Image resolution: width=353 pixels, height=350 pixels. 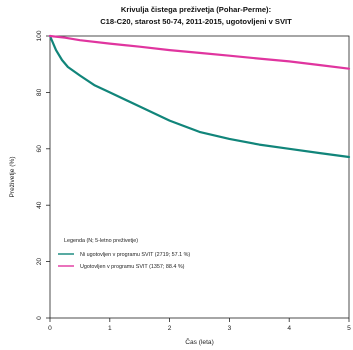 What do you see at coordinates (39, 149) in the screenshot?
I see `y-tick-label: 60` at bounding box center [39, 149].